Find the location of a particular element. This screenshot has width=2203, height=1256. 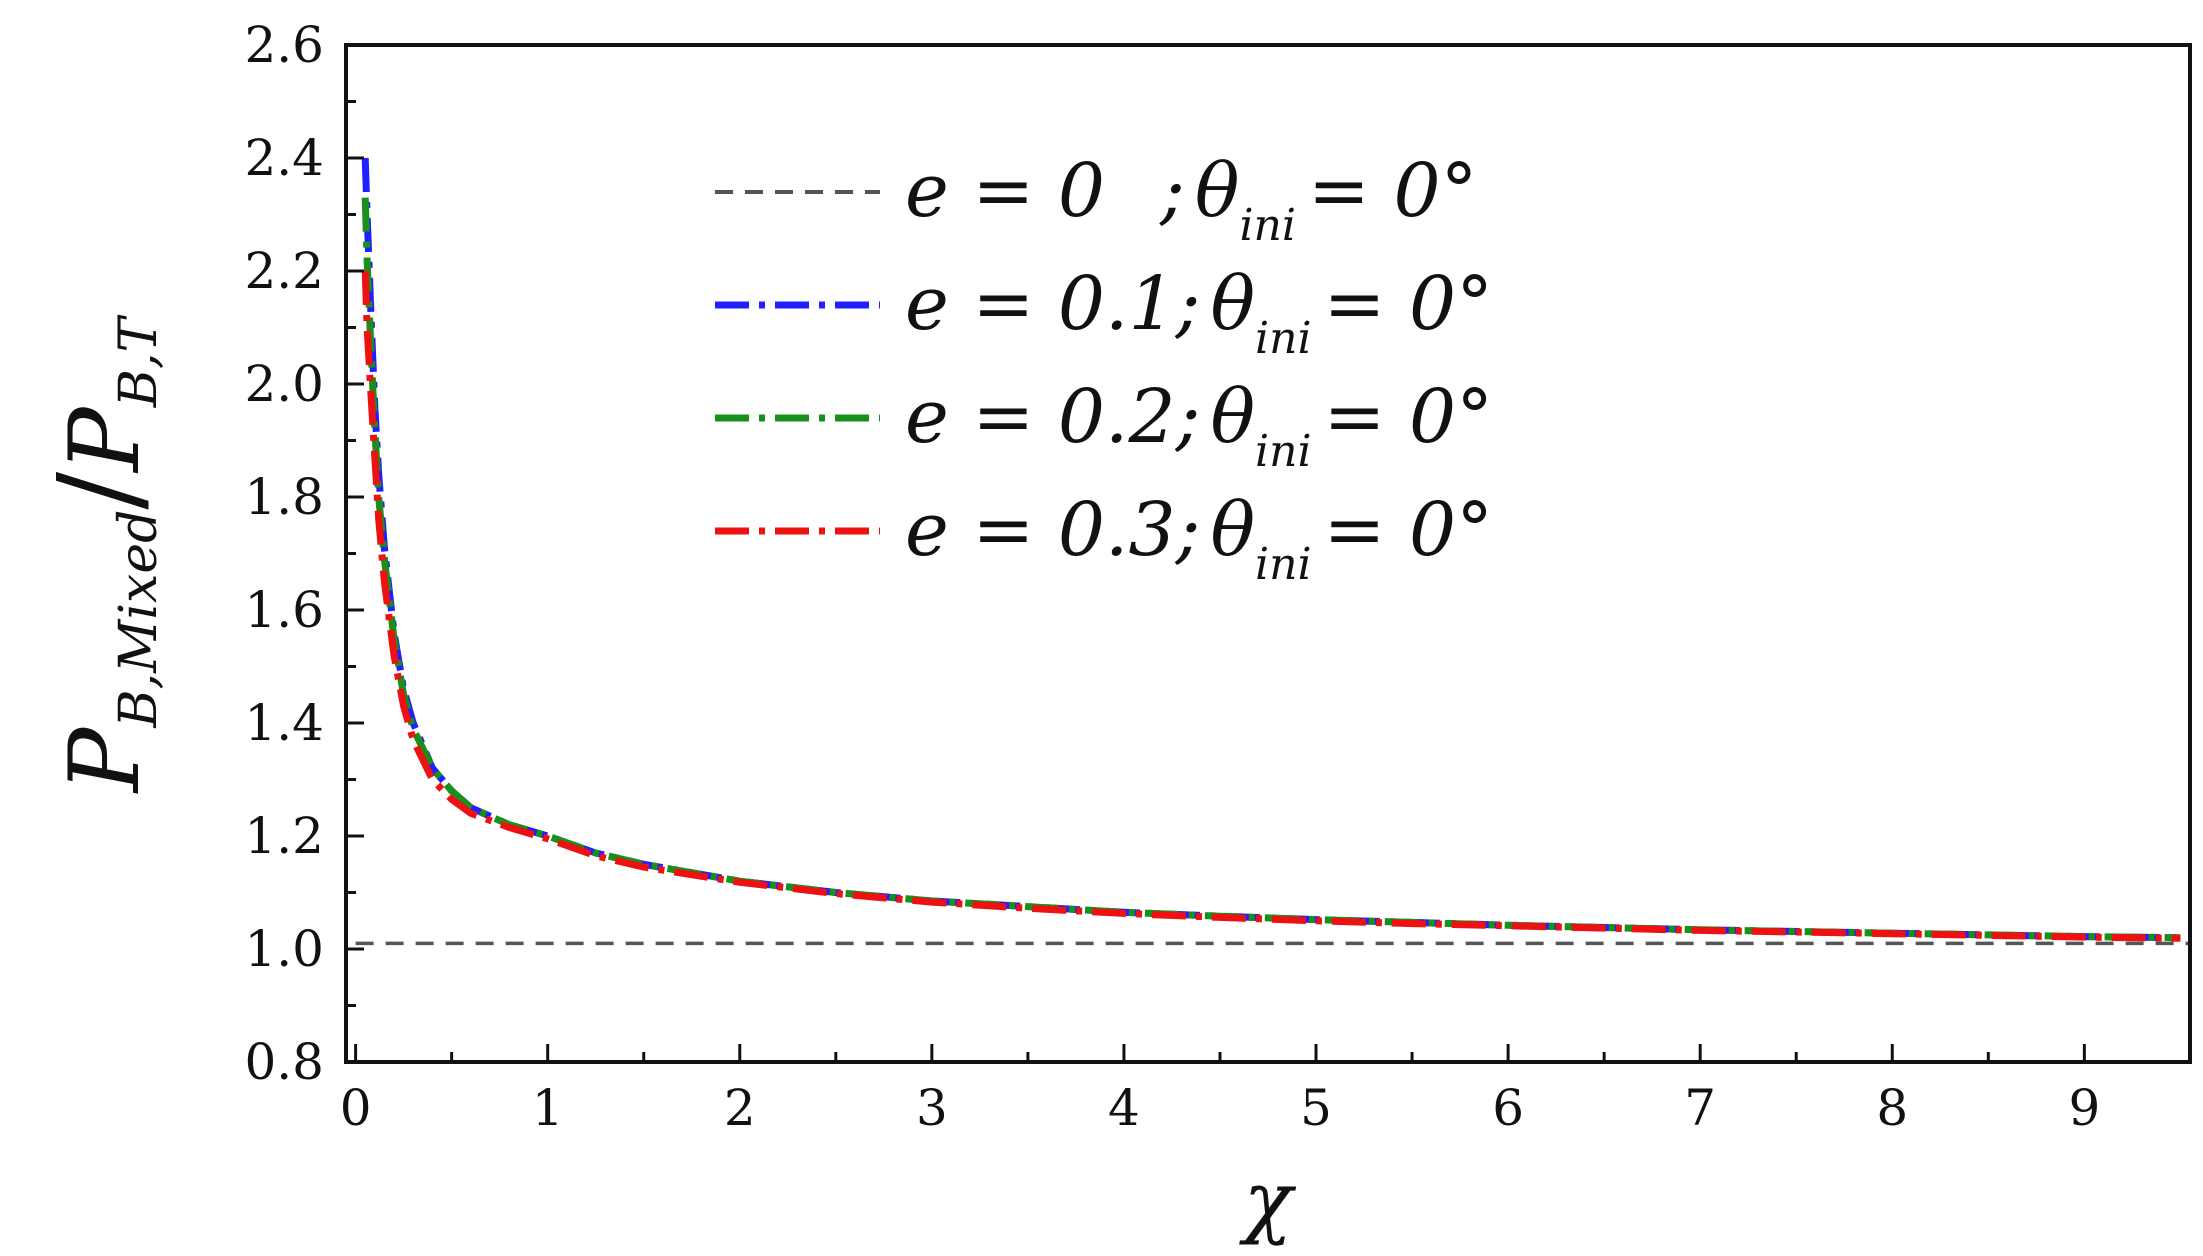

y-tick-label: 2.4 is located at coordinates (284, 158).